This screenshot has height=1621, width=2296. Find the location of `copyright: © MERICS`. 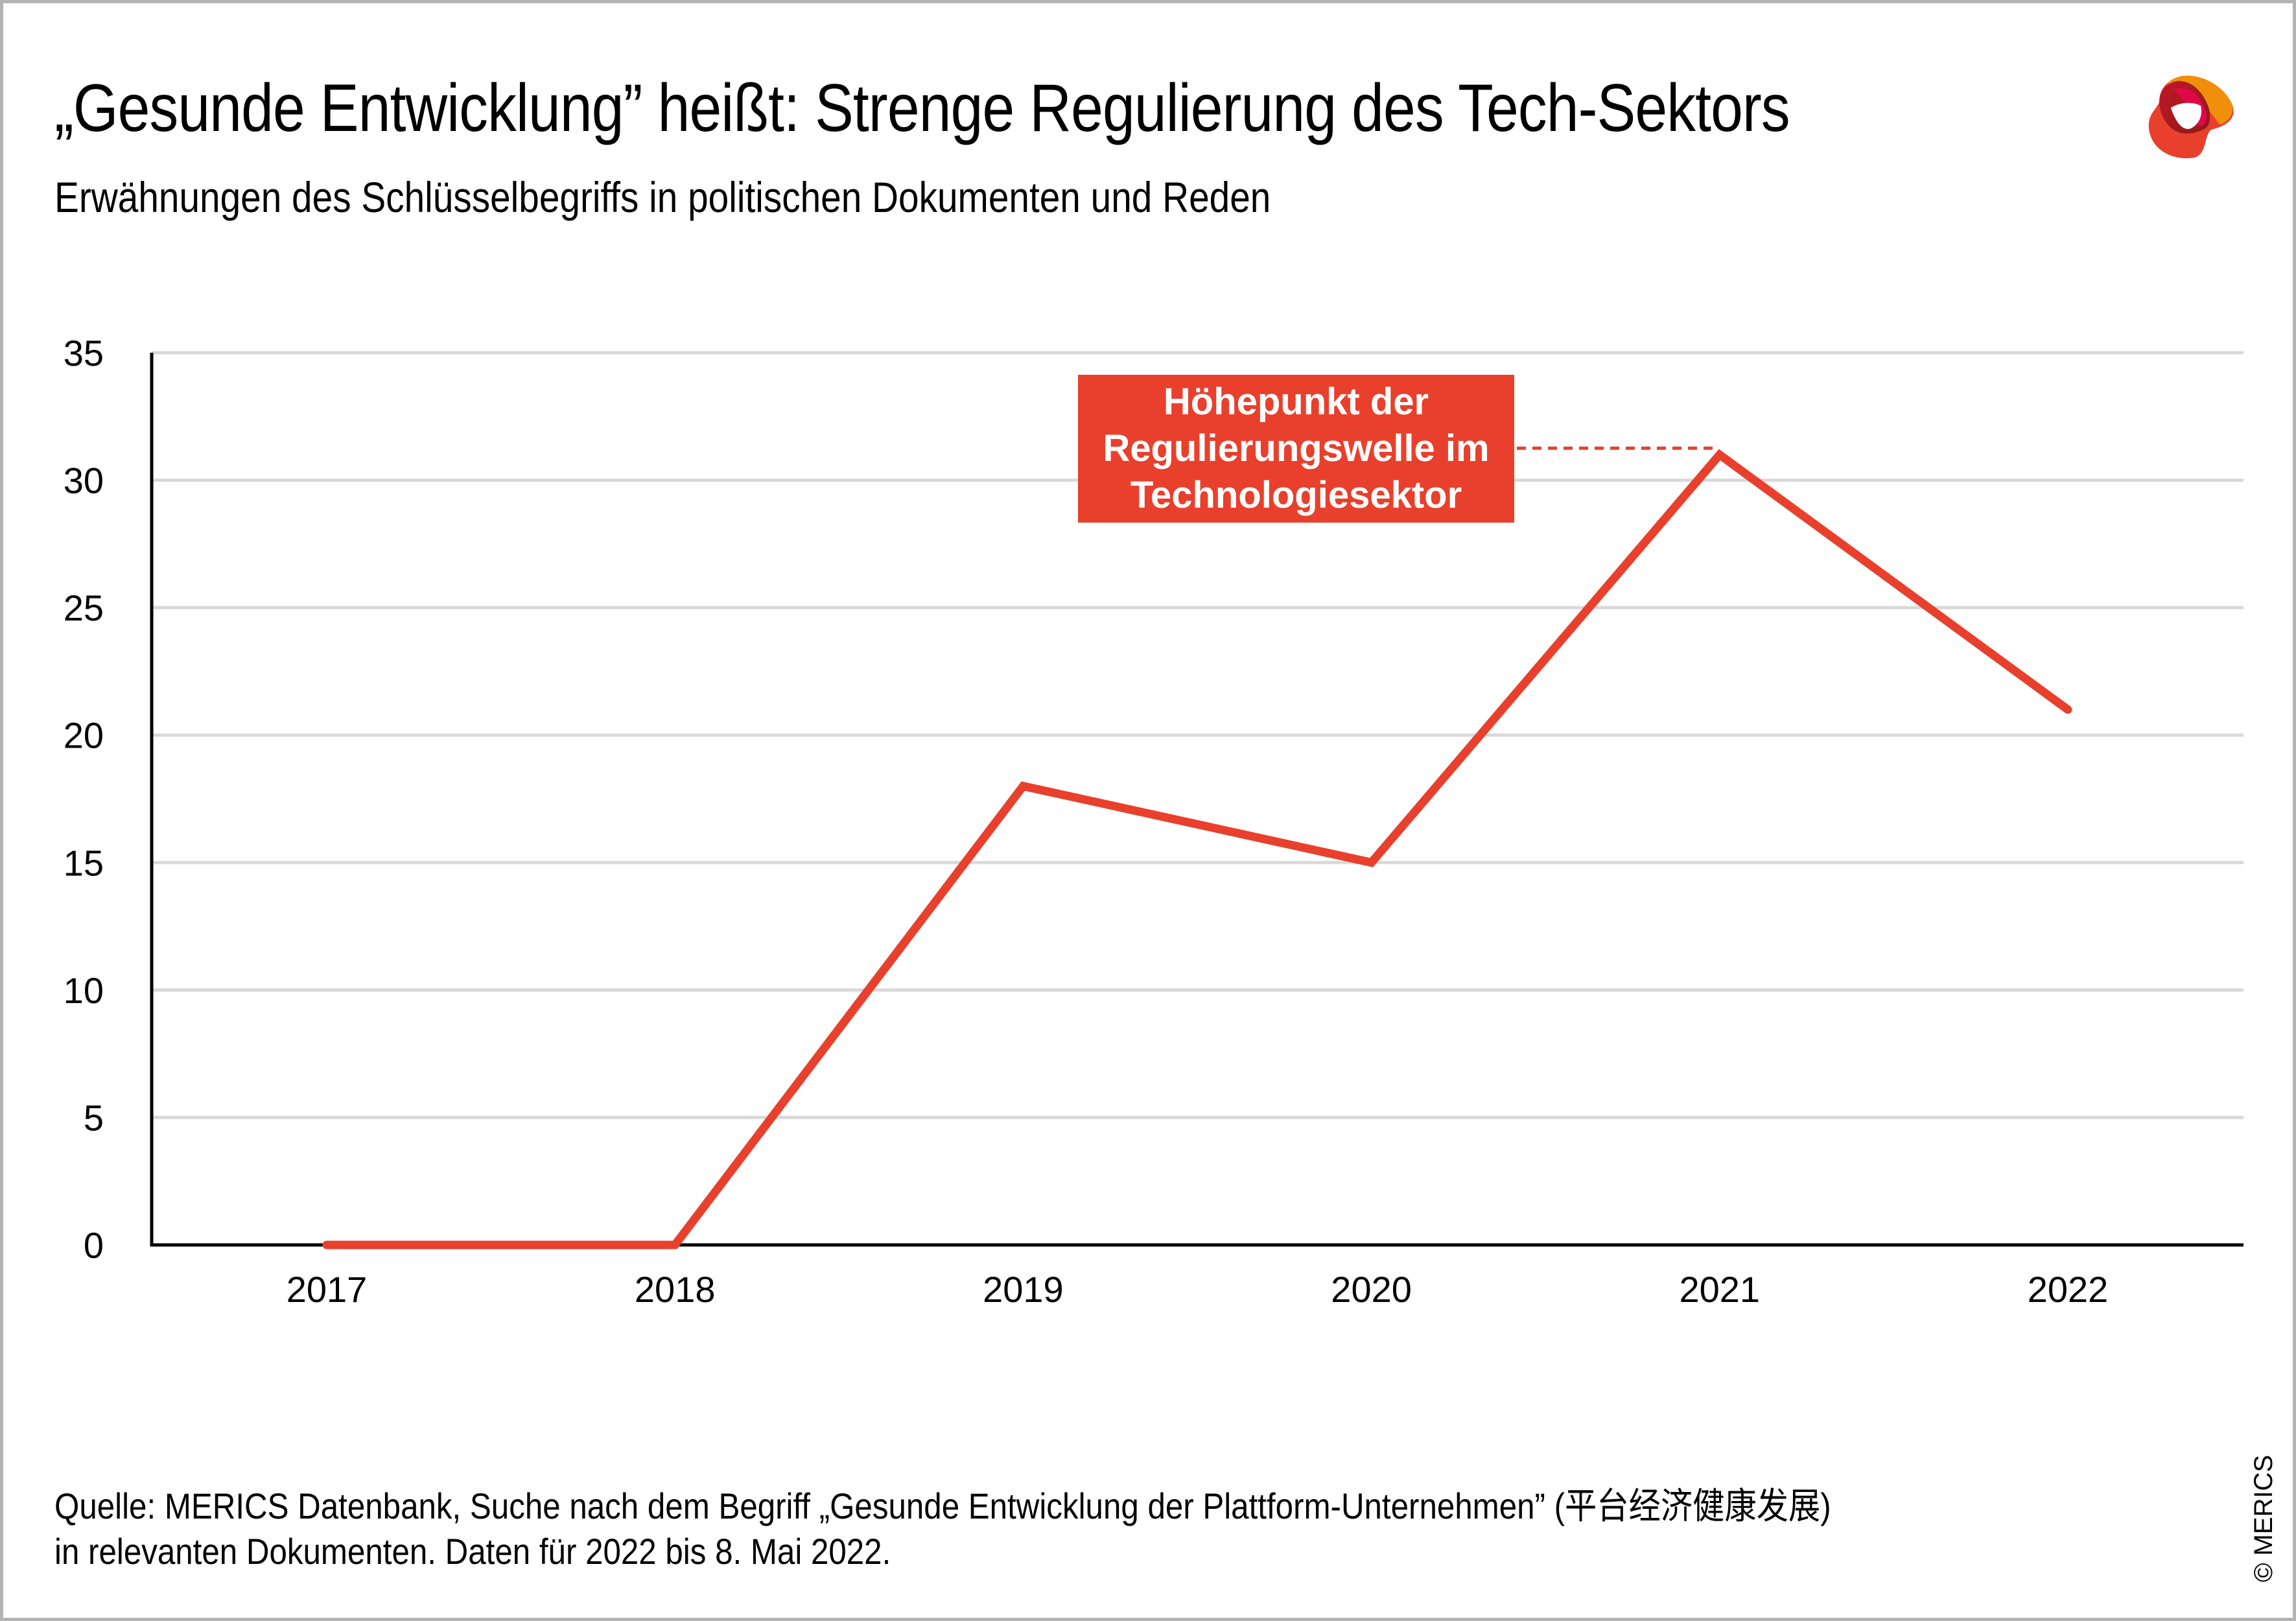

copyright: © MERICS is located at coordinates (2263, 1518).